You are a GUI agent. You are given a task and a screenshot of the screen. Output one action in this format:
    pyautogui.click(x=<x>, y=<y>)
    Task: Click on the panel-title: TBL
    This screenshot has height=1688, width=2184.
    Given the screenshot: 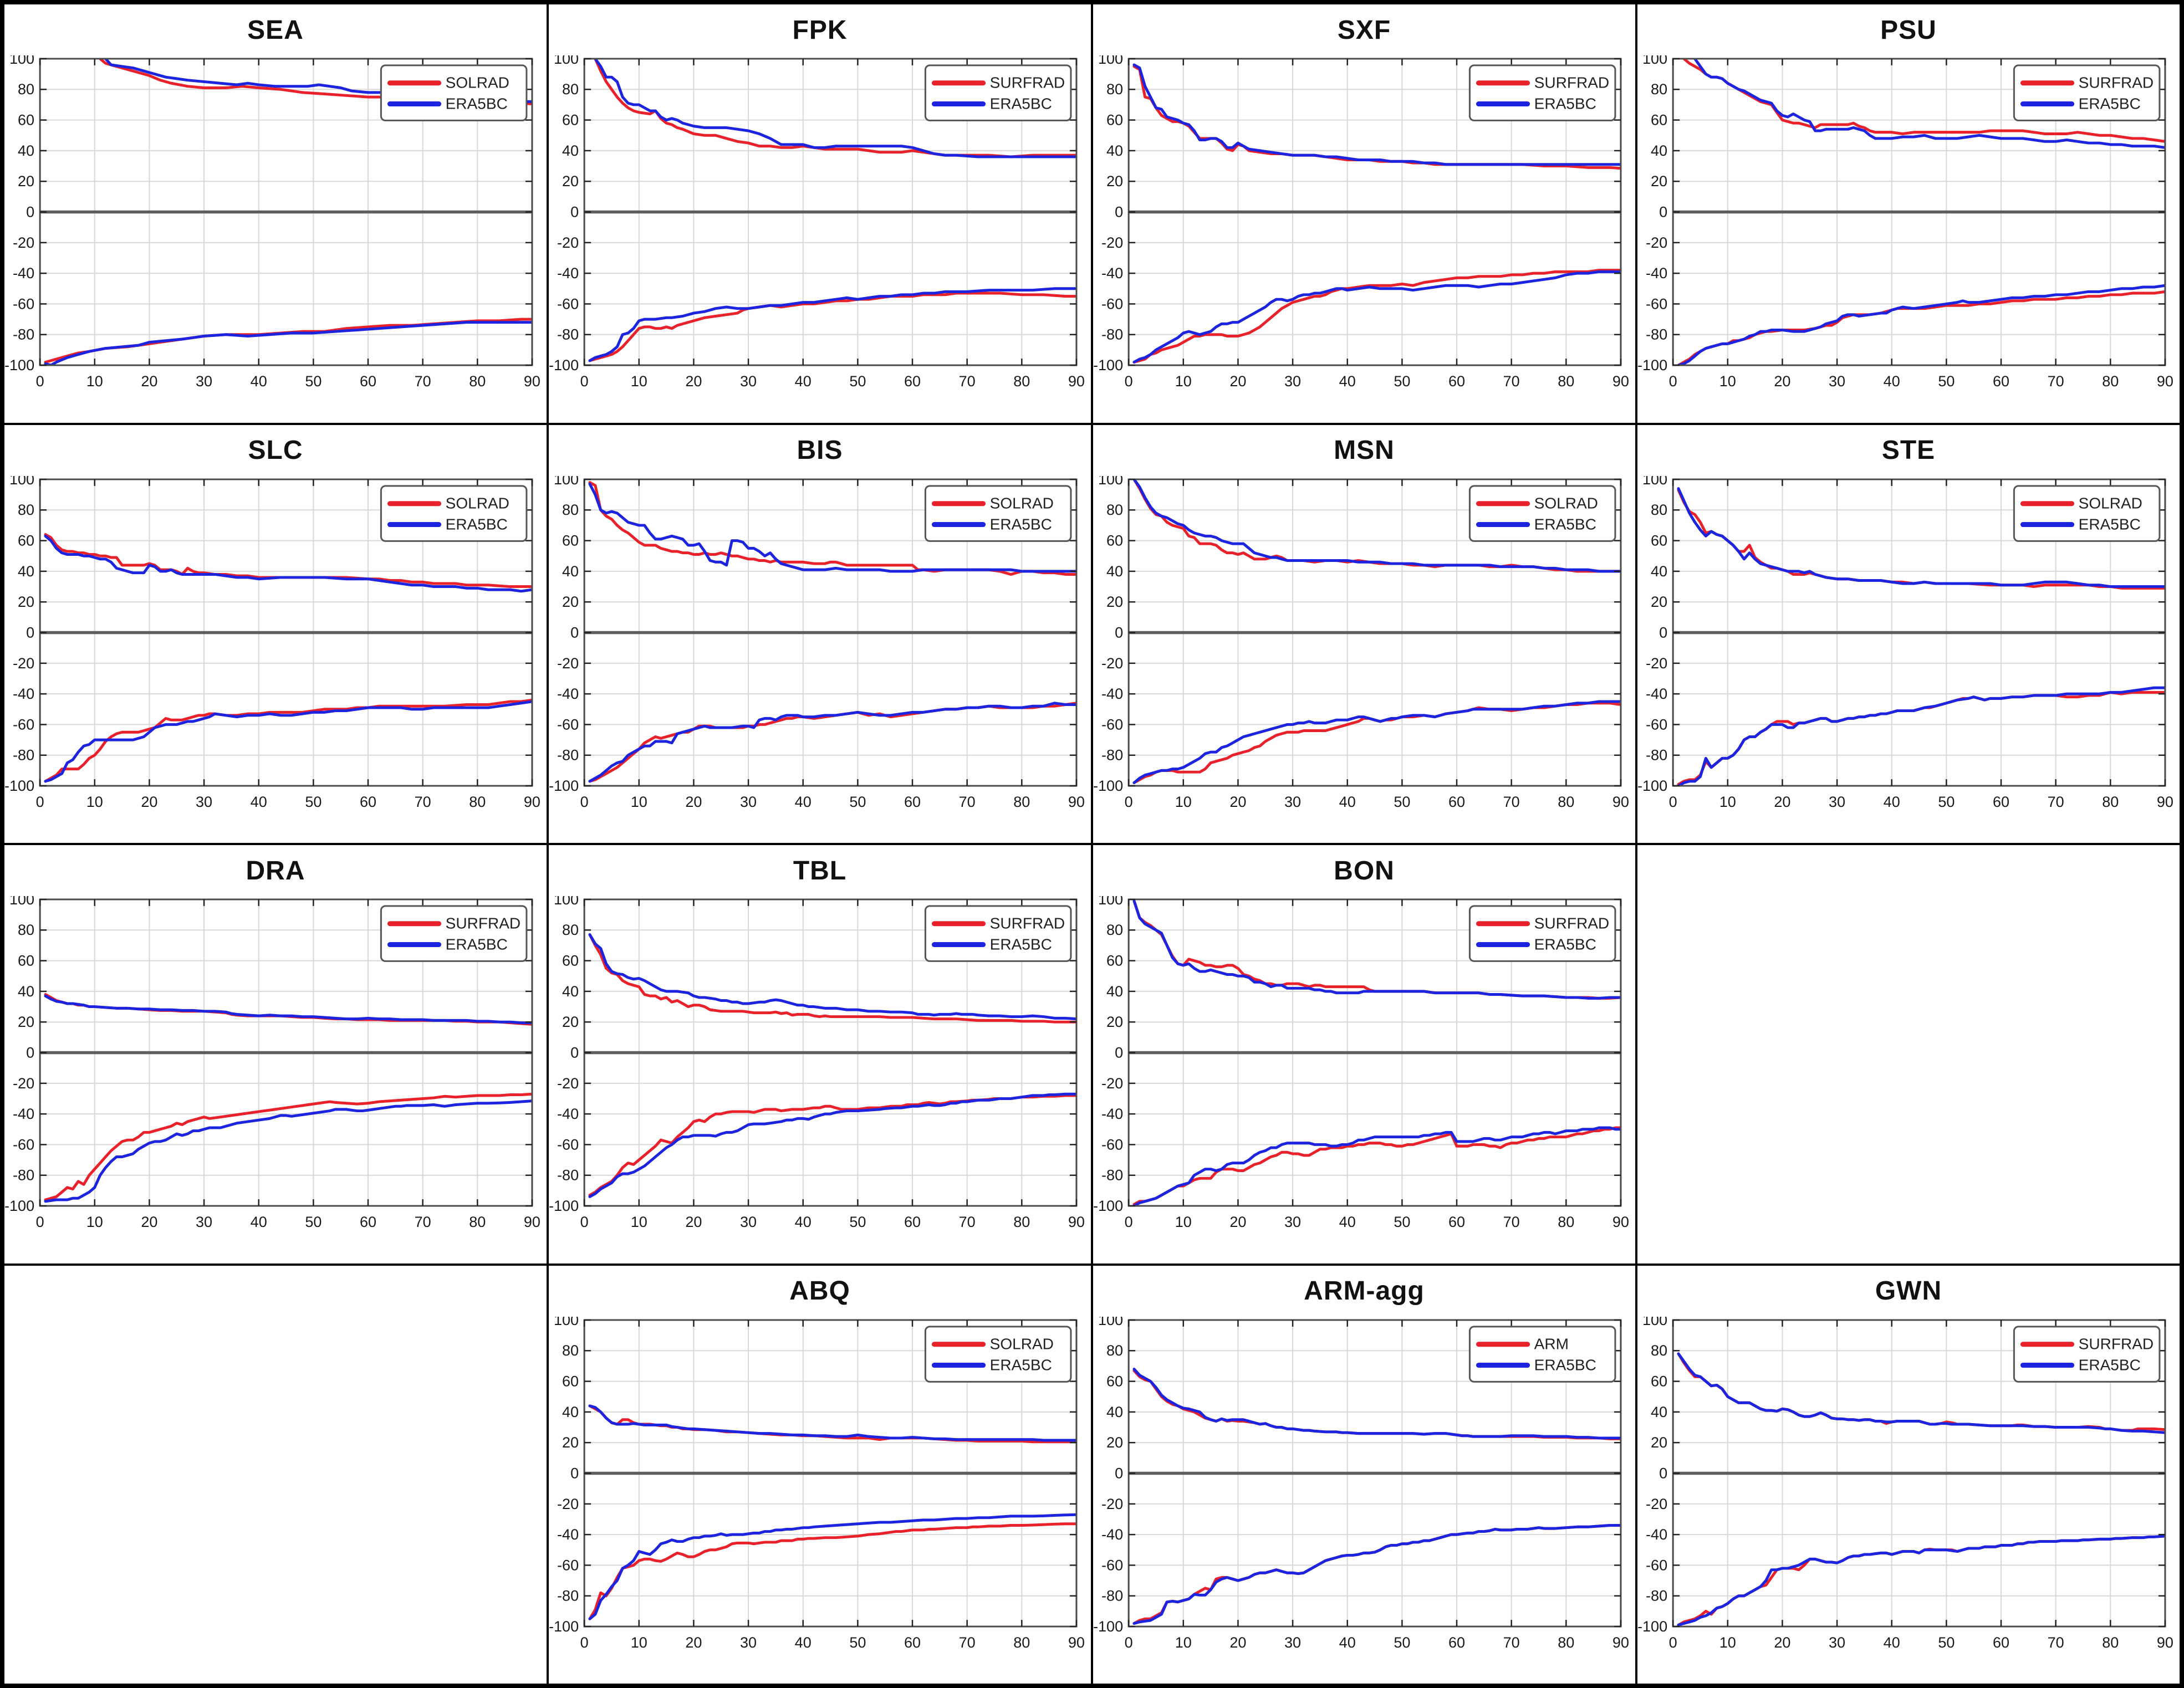 What is the action you would take?
    pyautogui.click(x=820, y=871)
    